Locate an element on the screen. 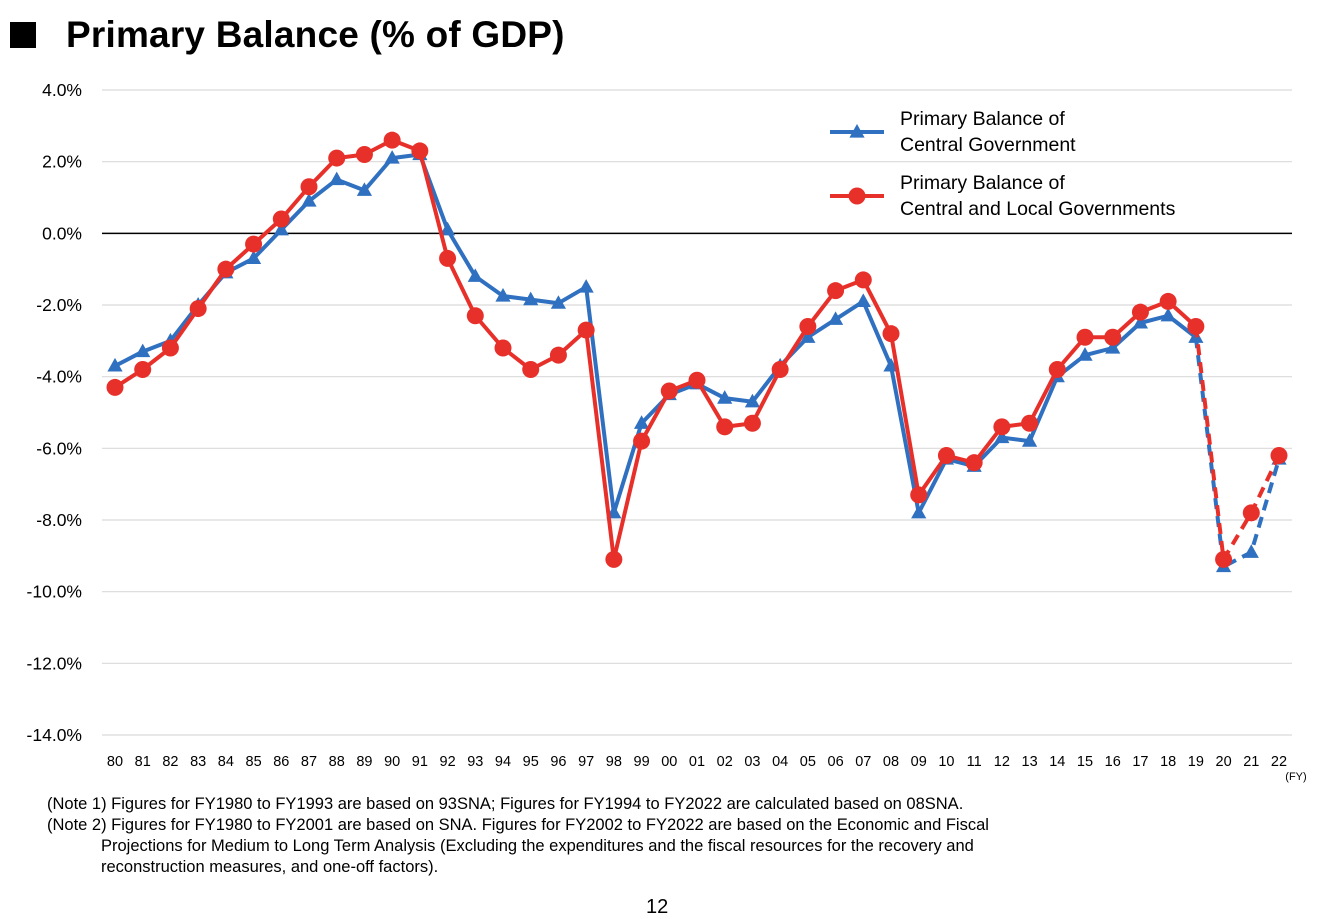  x-tick-label: 22 is located at coordinates (1279, 762).